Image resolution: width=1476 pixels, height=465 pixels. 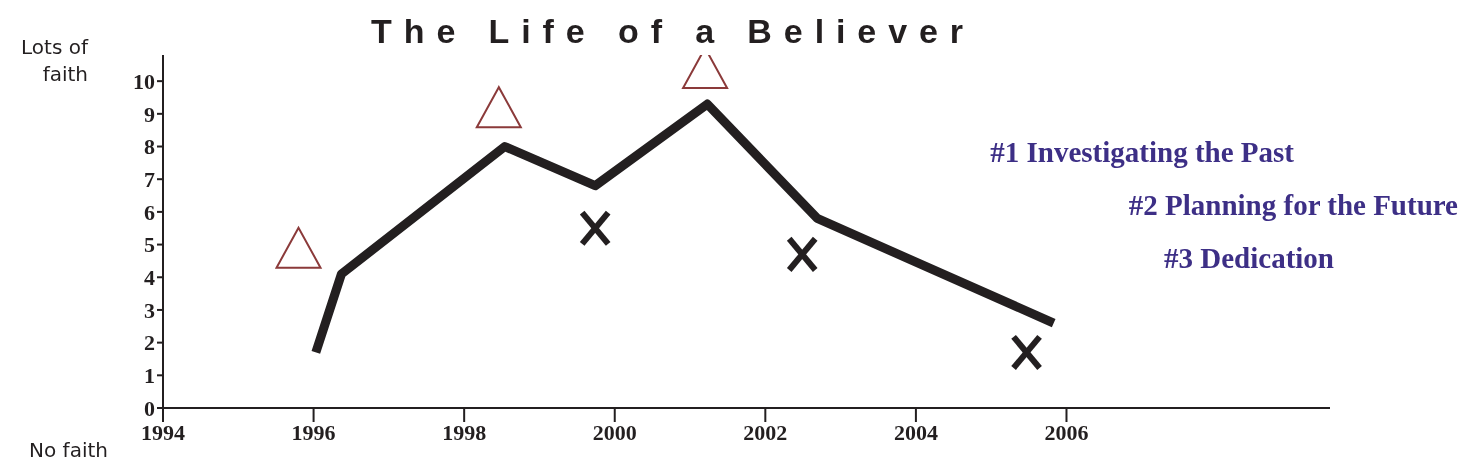 I want to click on y-tick-label: 4, so click(x=149, y=278).